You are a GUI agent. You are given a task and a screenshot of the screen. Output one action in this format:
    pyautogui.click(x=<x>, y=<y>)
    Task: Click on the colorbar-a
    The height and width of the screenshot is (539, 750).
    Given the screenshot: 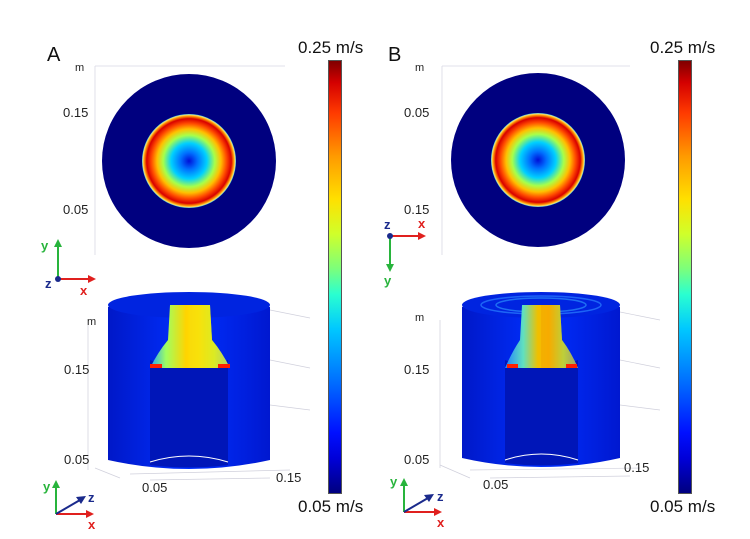 What is the action you would take?
    pyautogui.click(x=335, y=277)
    